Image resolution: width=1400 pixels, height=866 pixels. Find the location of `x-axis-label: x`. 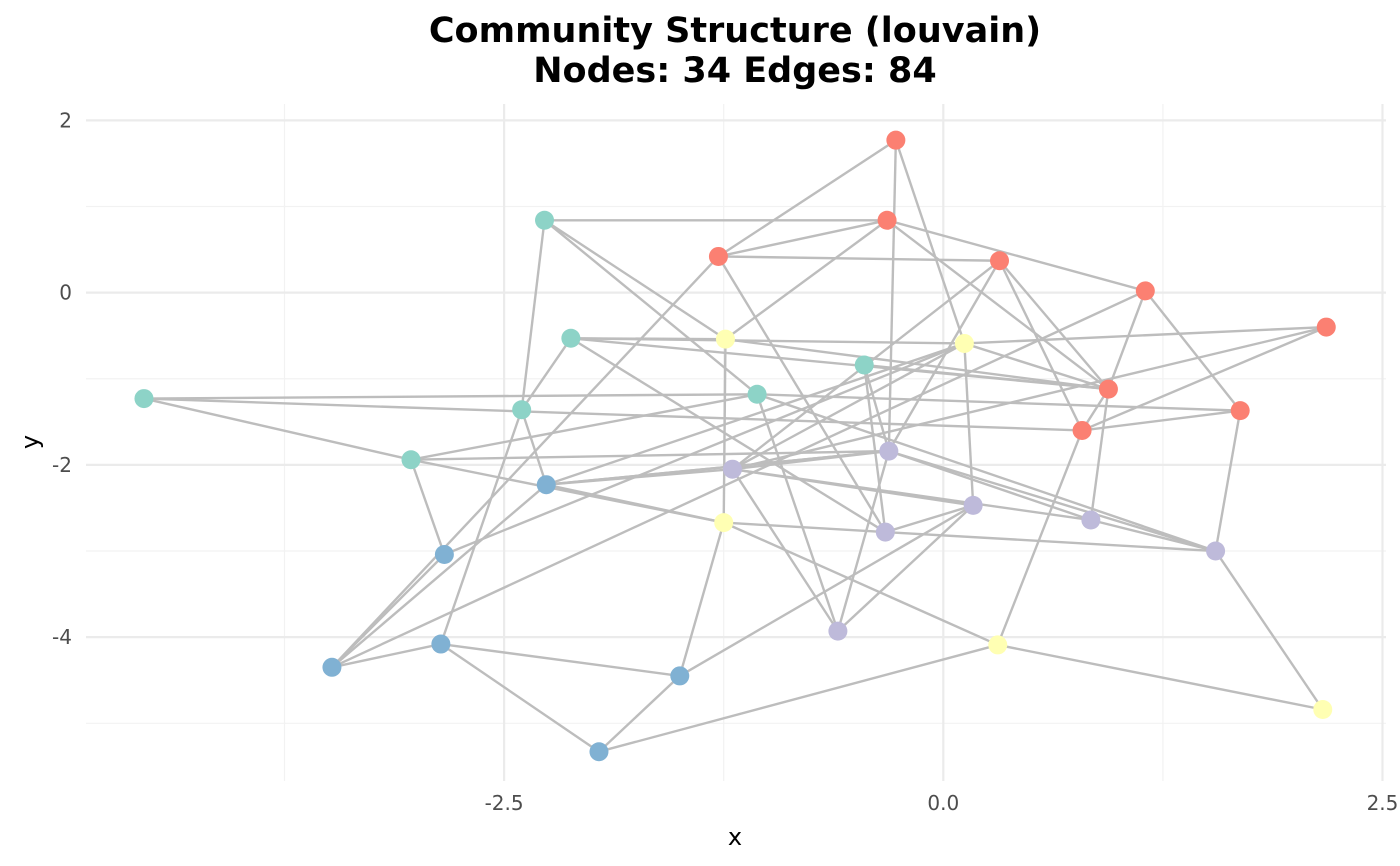

x-axis-label: x is located at coordinates (735, 837).